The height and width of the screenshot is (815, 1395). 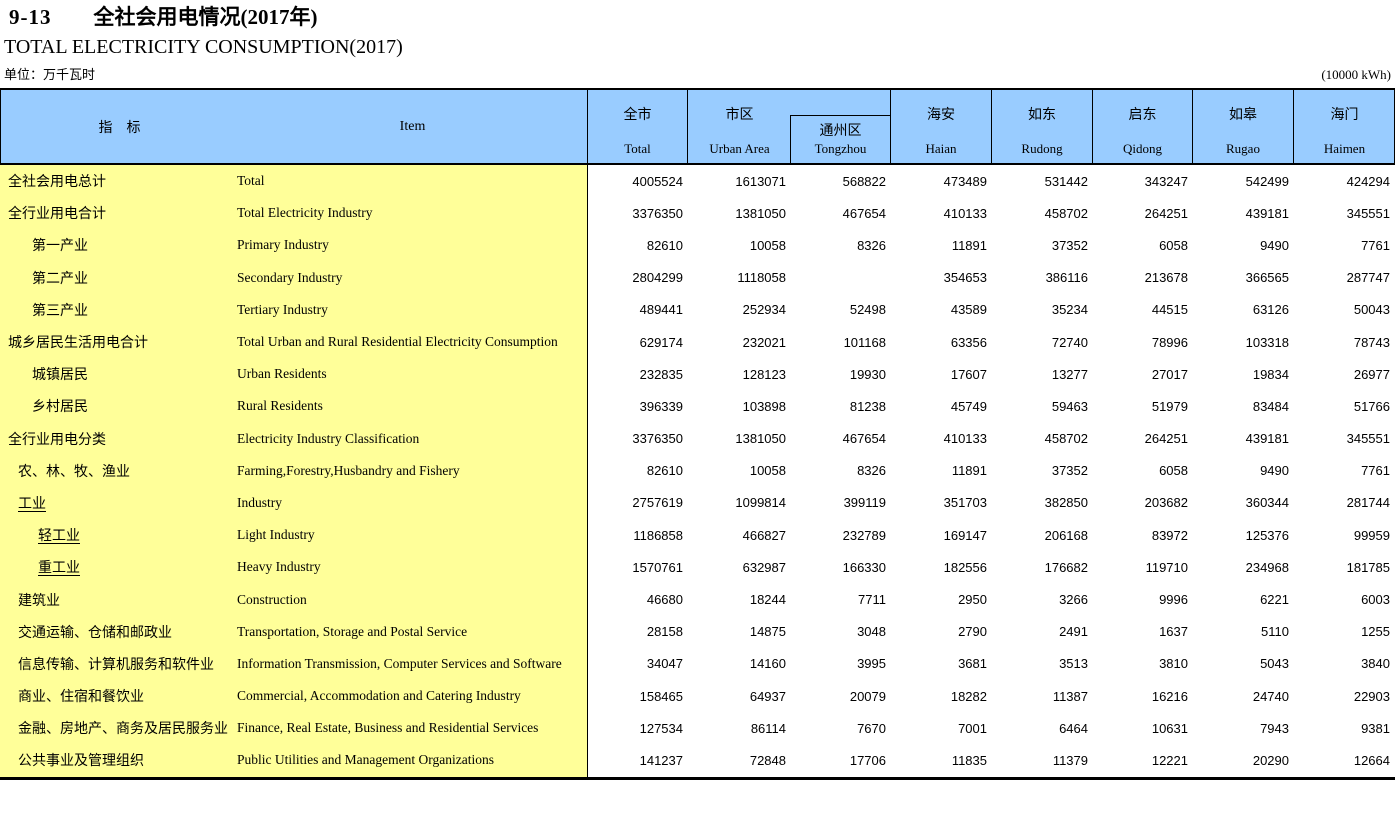 What do you see at coordinates (637, 115) in the screenshot?
I see `header-col-total-zh: 全市` at bounding box center [637, 115].